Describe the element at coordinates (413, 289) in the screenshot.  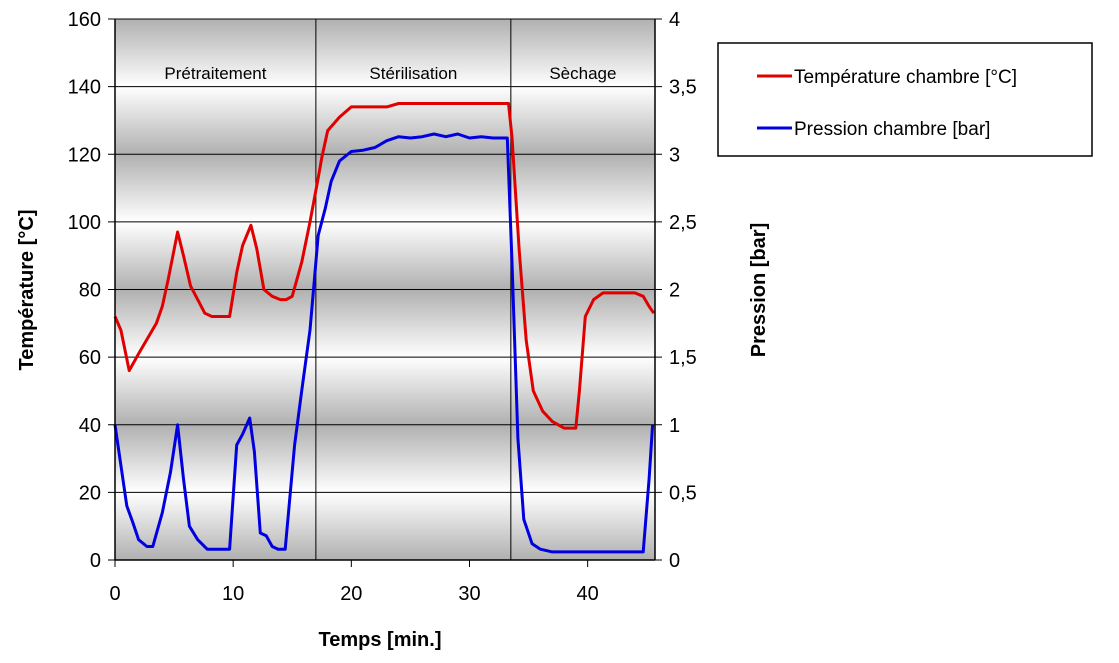
I see `phase-dividers` at that location.